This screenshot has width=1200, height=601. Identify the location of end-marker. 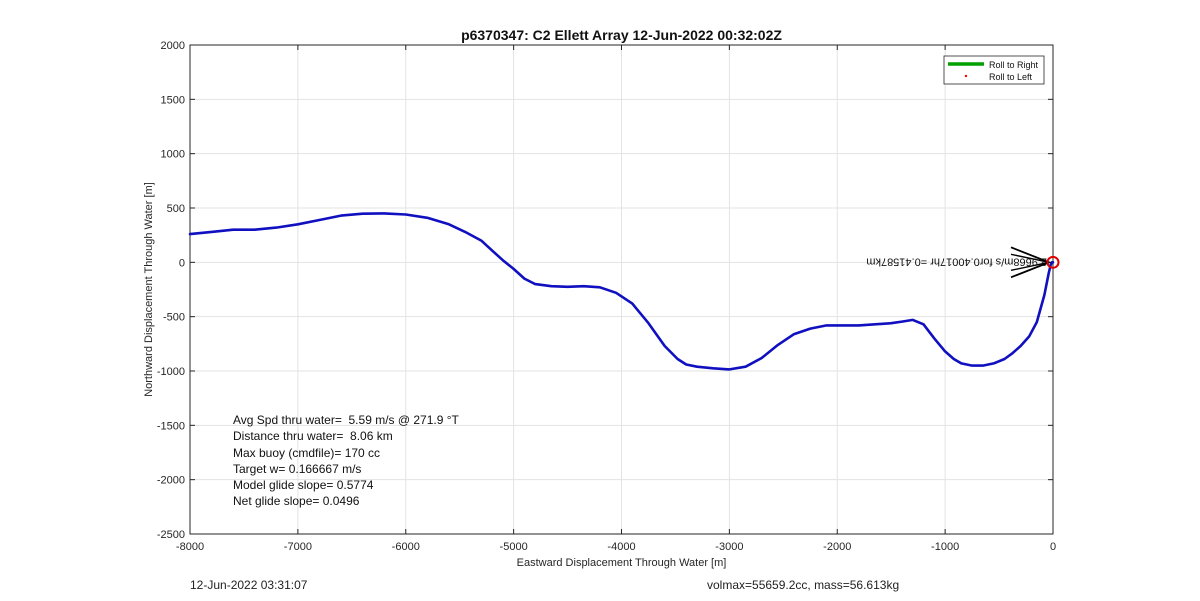
(1053, 262).